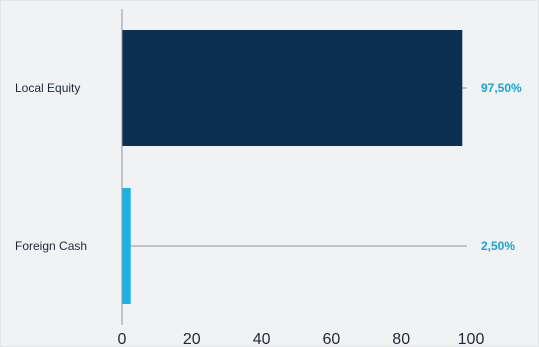 Image resolution: width=539 pixels, height=347 pixels. I want to click on data-labels: 97,50% 2,50%, so click(501, 167).